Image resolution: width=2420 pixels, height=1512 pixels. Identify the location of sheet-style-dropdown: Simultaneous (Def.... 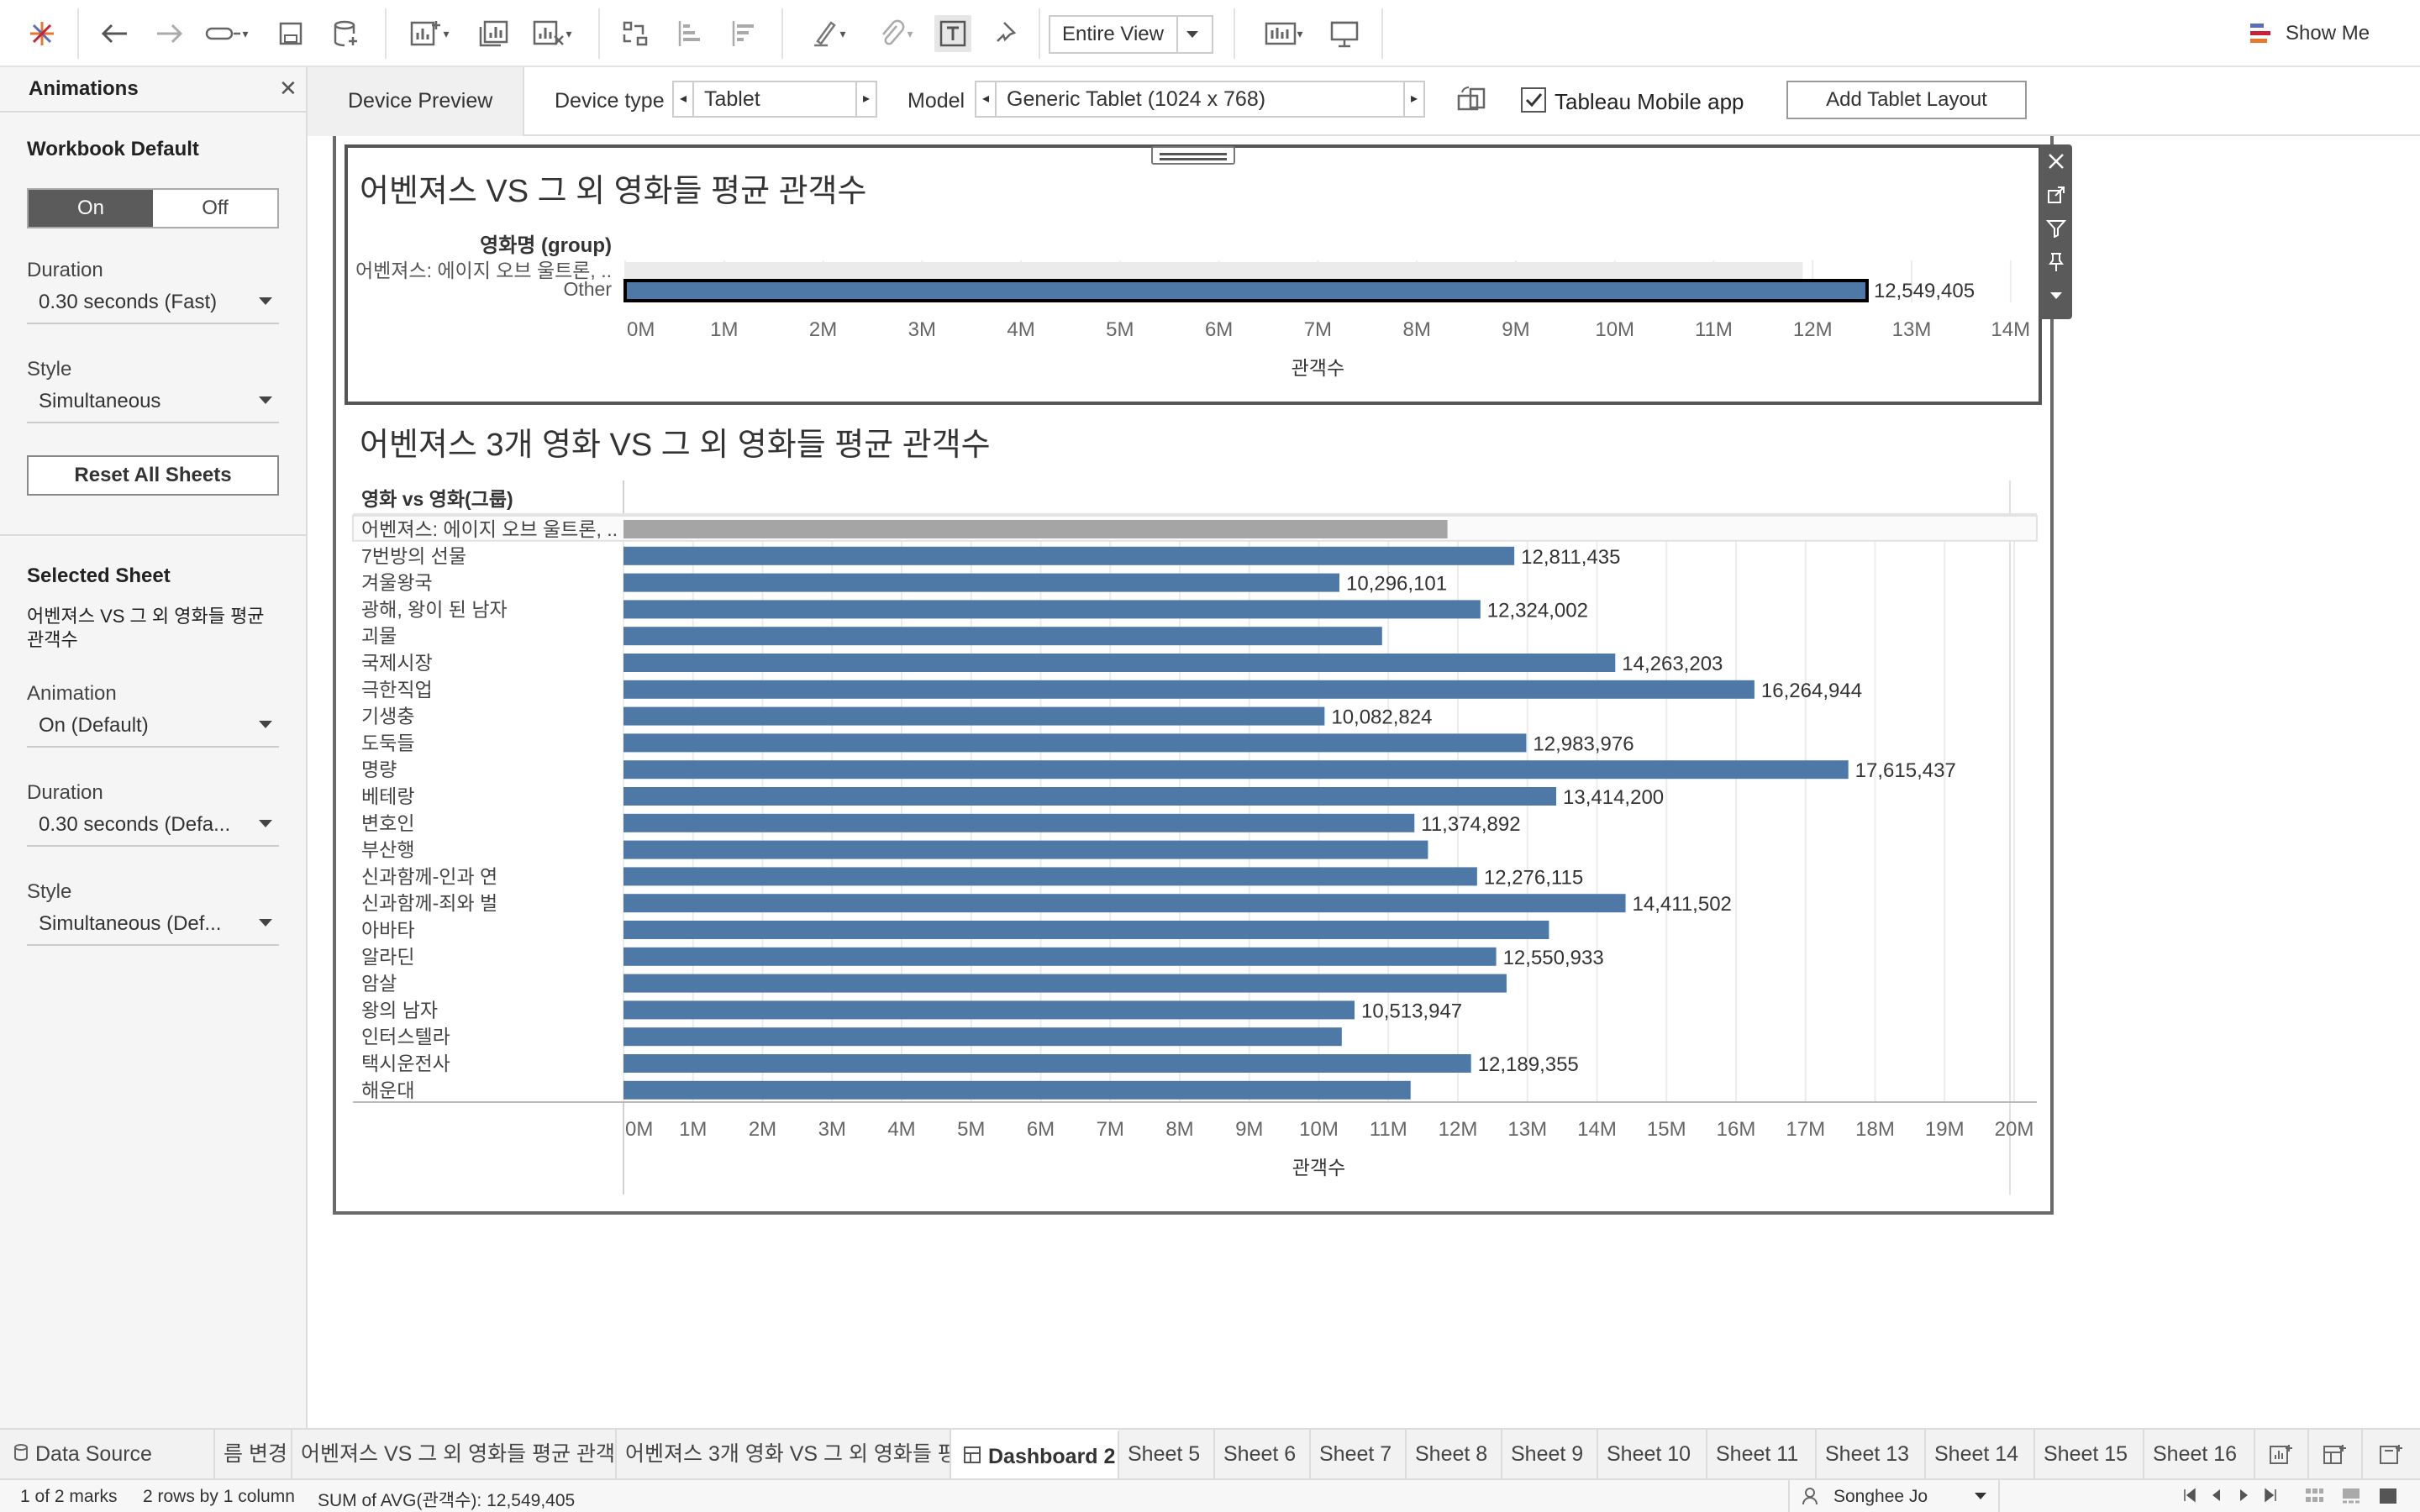
(153, 926).